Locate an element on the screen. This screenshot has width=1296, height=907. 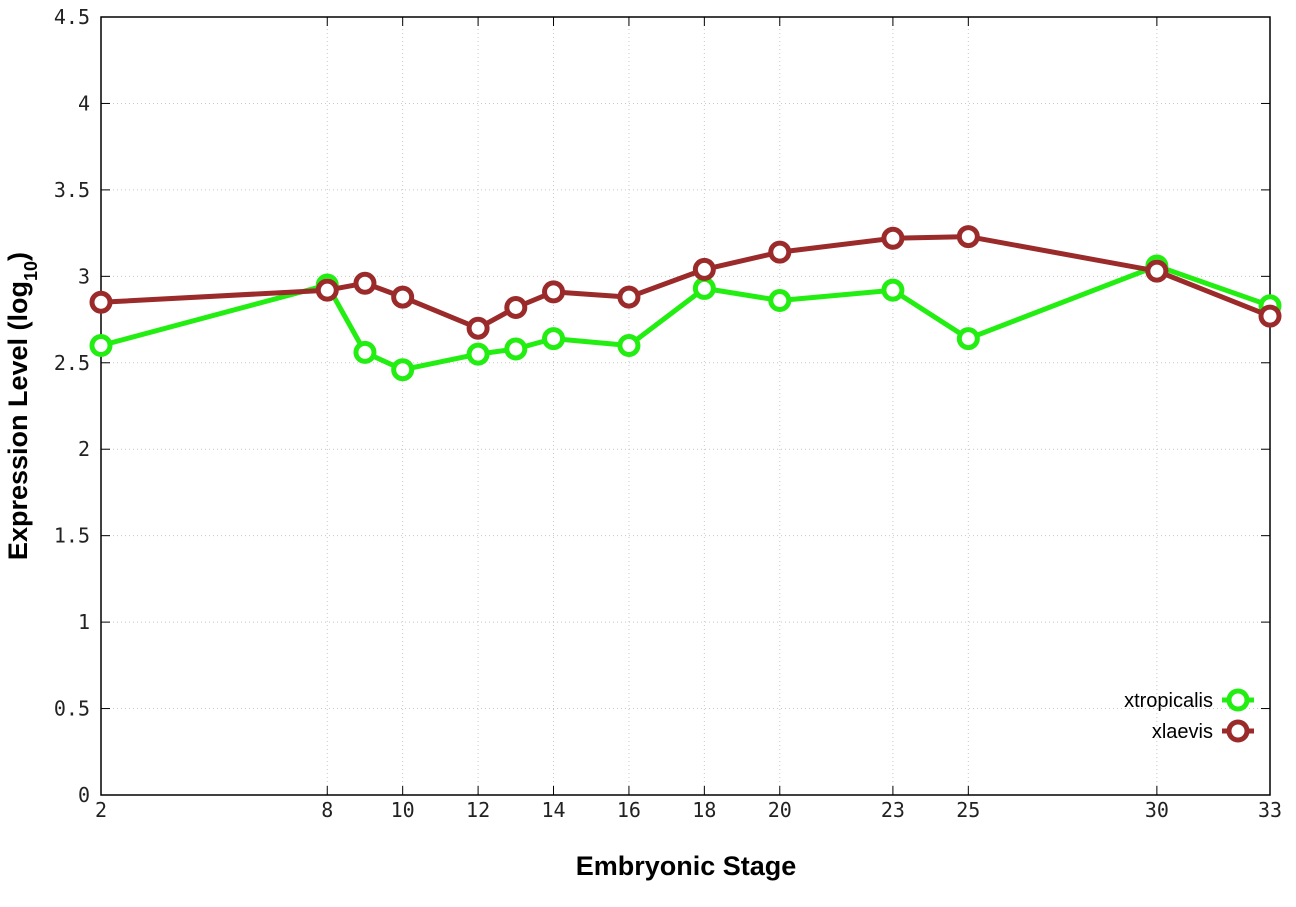
y-tick-label: 0 is located at coordinates (84, 795).